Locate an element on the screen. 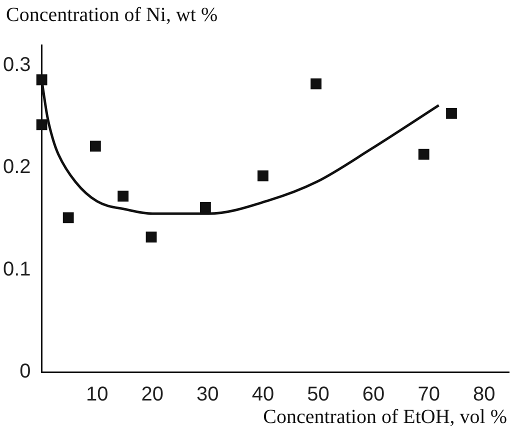 This screenshot has width=517, height=437. x-tick-label: 30 is located at coordinates (207, 395).